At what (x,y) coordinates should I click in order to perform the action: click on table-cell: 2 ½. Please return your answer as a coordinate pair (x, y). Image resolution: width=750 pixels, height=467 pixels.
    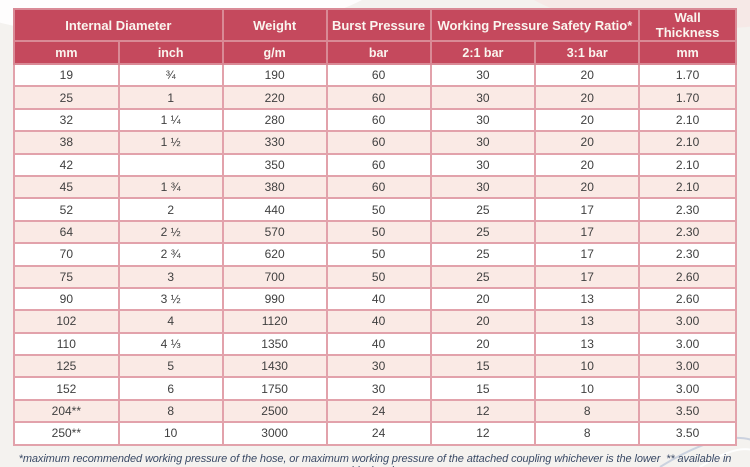
    Looking at the image, I should click on (170, 232).